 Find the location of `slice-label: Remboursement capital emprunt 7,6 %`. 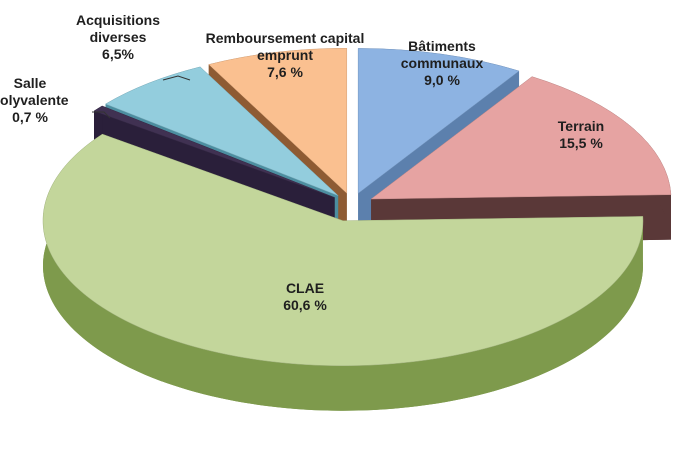

slice-label: Remboursement capital emprunt 7,6 % is located at coordinates (285, 55).